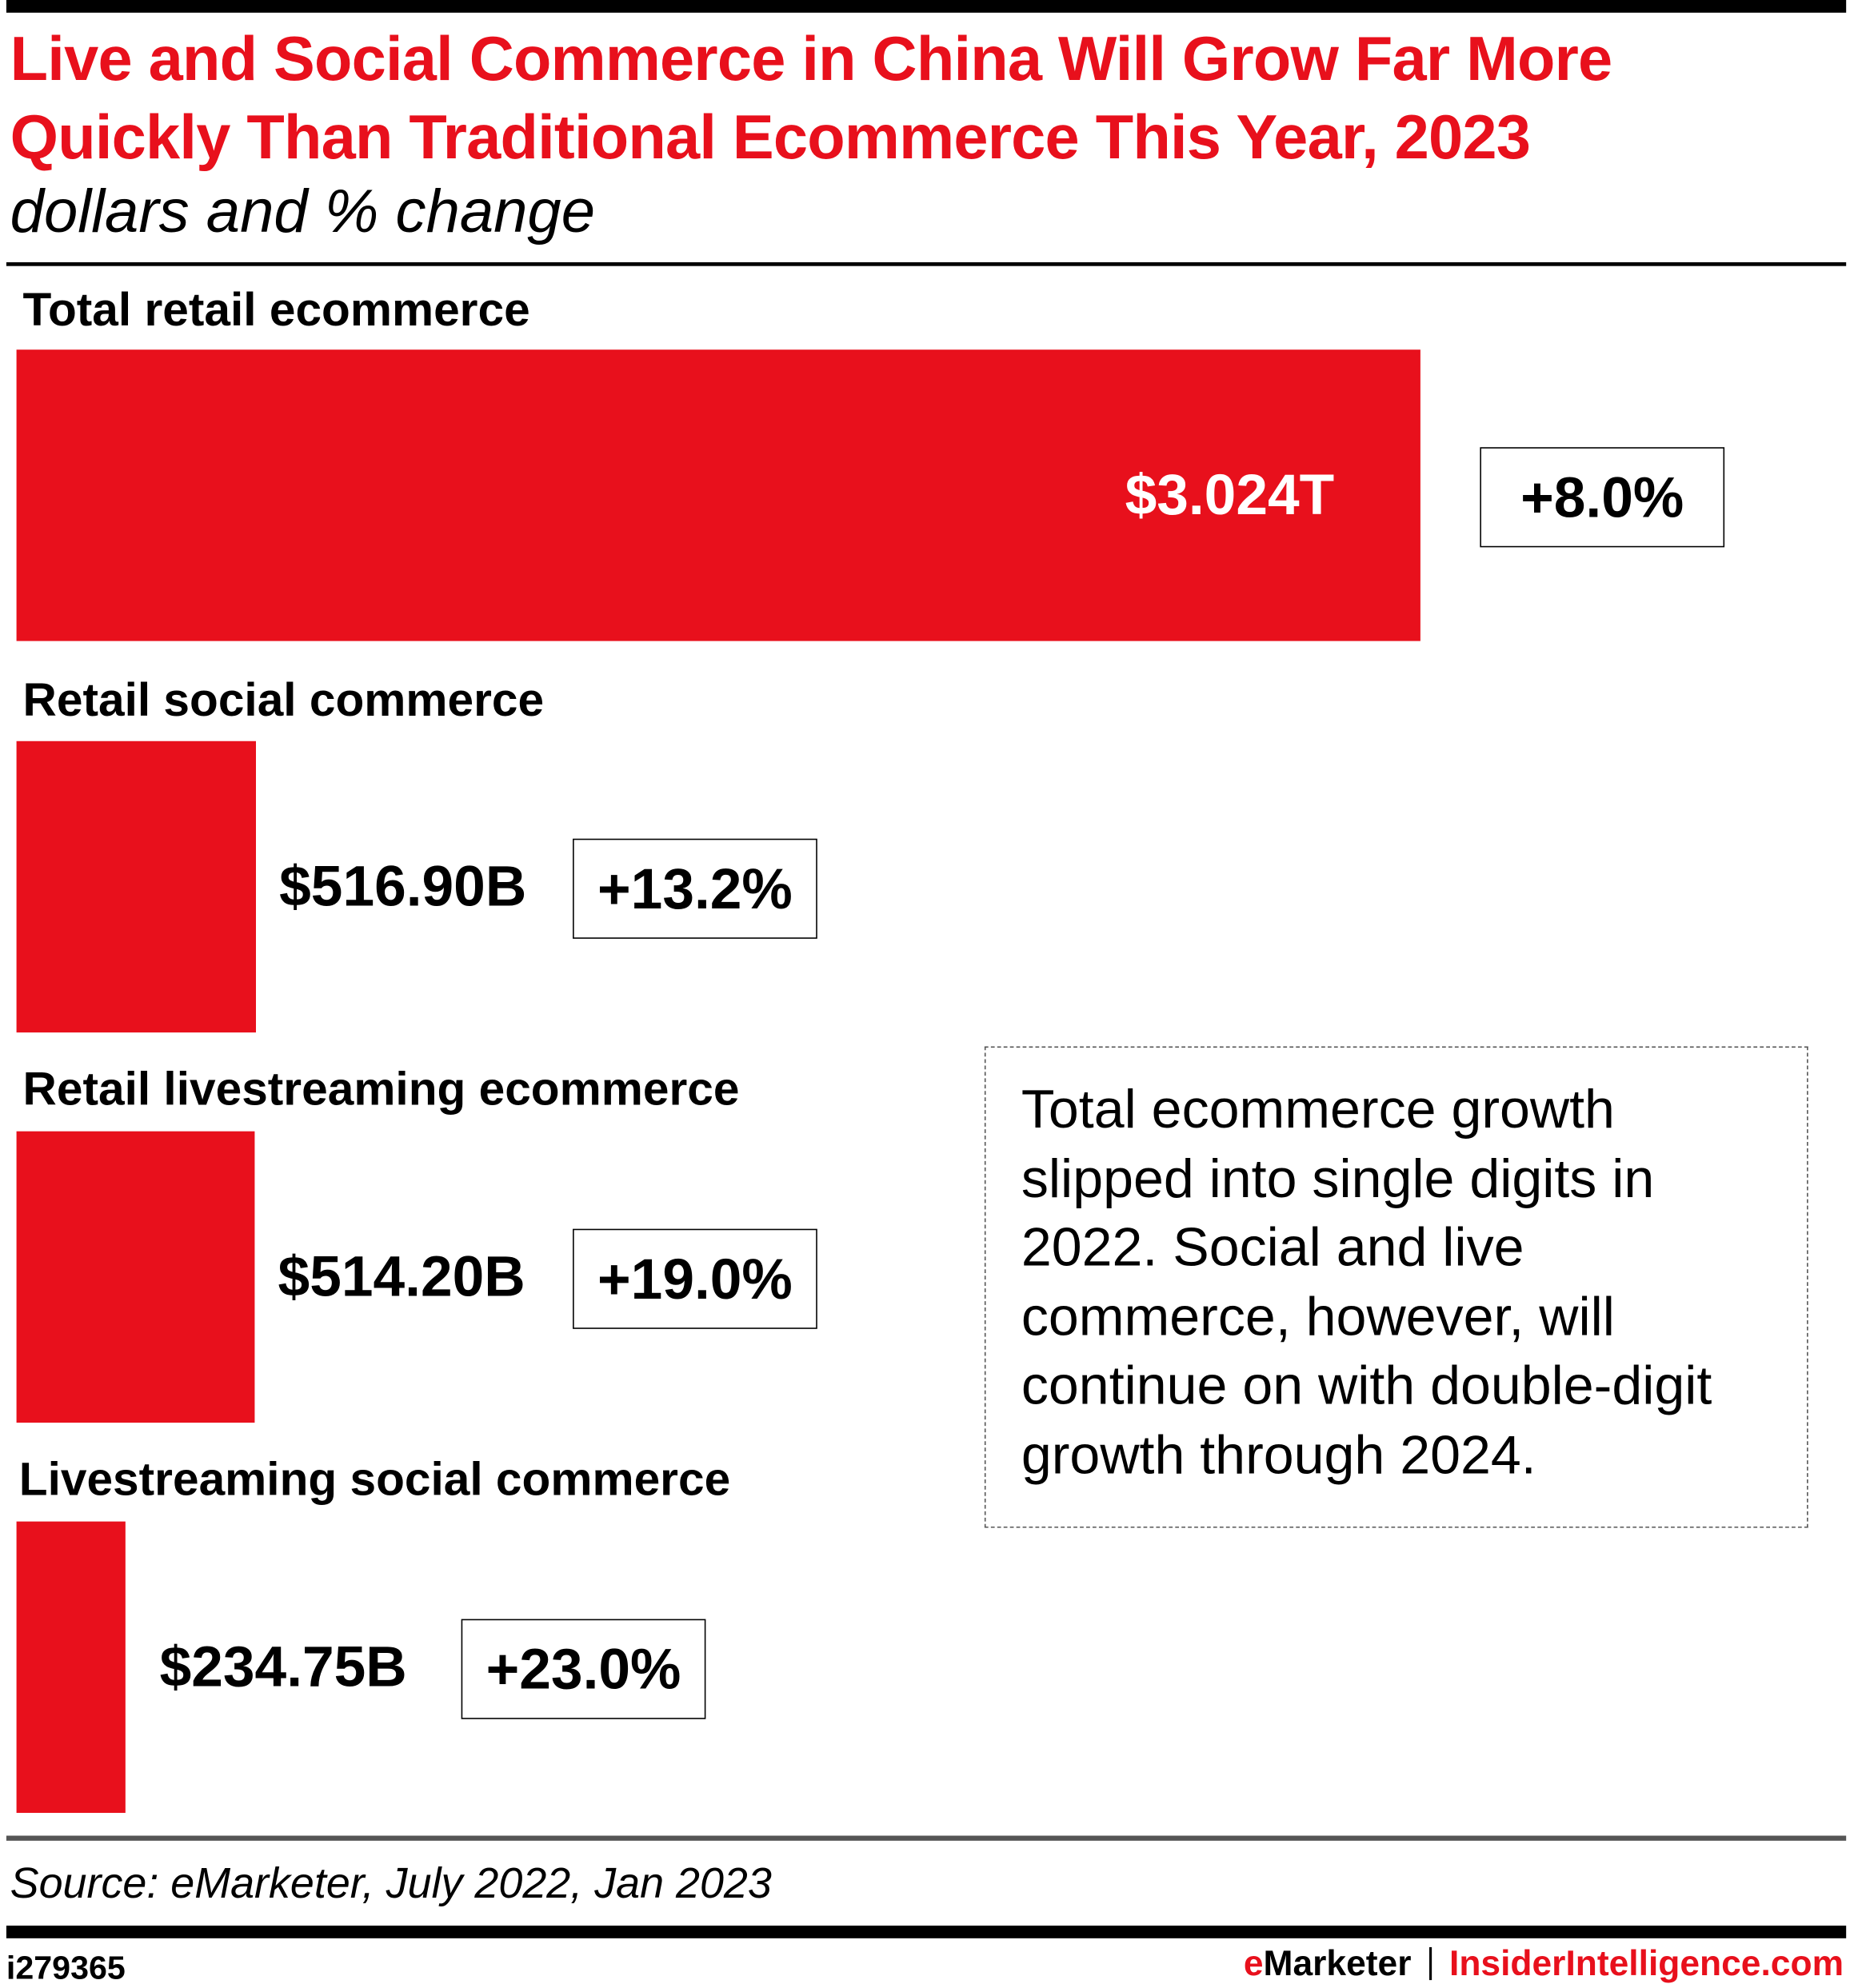  What do you see at coordinates (403, 886) in the screenshot?
I see `value-label: $516.90B` at bounding box center [403, 886].